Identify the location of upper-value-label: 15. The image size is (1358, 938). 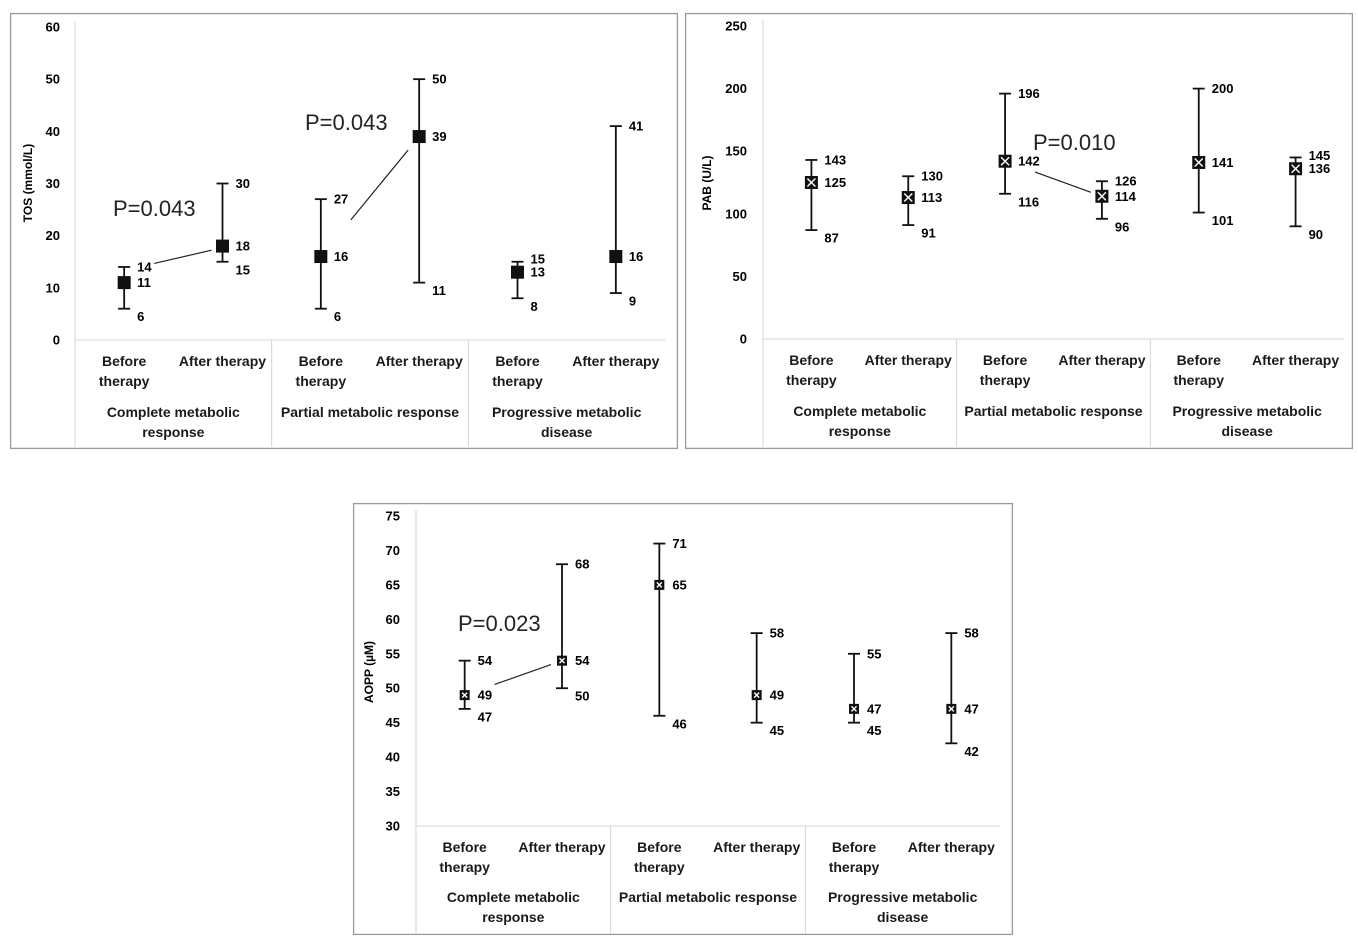
(538, 259).